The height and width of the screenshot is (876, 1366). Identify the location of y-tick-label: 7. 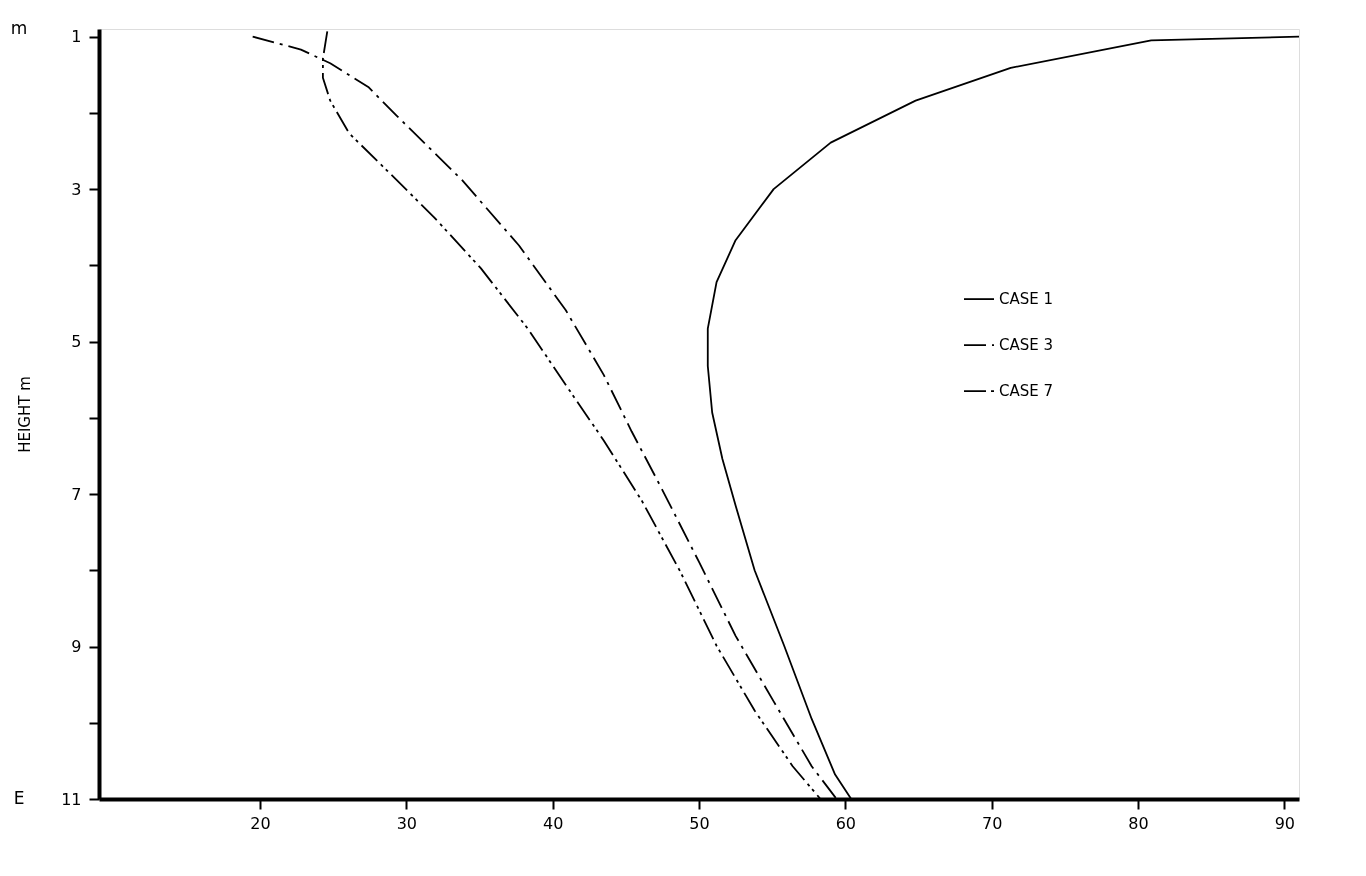
(76, 494).